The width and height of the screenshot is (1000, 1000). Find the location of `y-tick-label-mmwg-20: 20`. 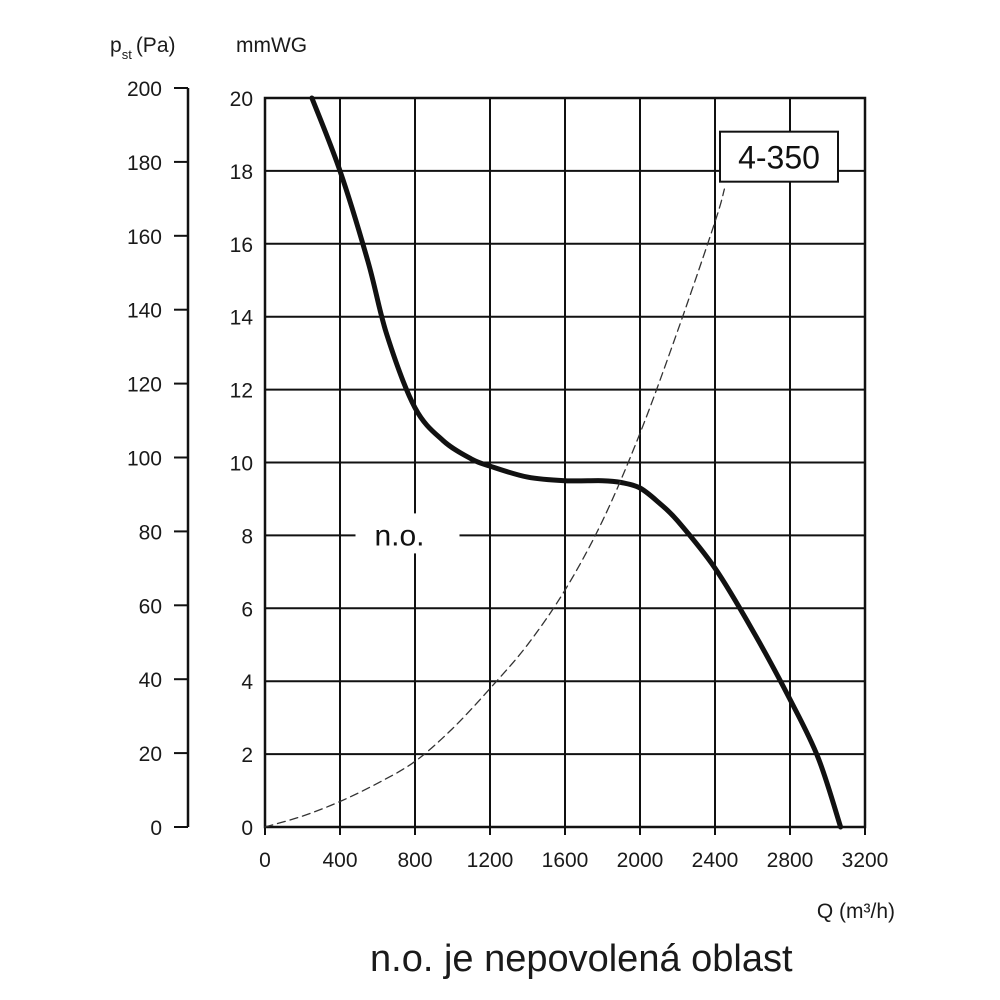

y-tick-label-mmwg-20: 20 is located at coordinates (241, 99).